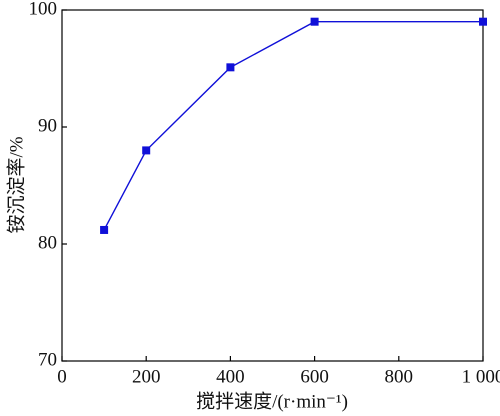  Describe the element at coordinates (230, 376) in the screenshot. I see `x-tick-label: 400` at that location.